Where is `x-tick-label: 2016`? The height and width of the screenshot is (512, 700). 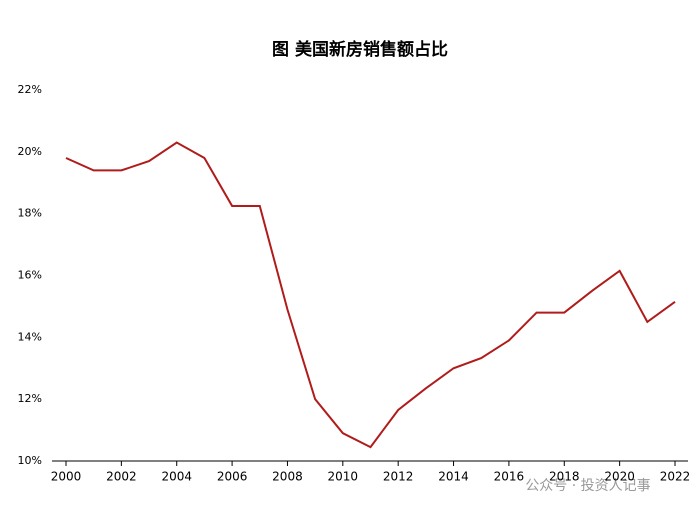 x-tick-label: 2016 is located at coordinates (509, 477).